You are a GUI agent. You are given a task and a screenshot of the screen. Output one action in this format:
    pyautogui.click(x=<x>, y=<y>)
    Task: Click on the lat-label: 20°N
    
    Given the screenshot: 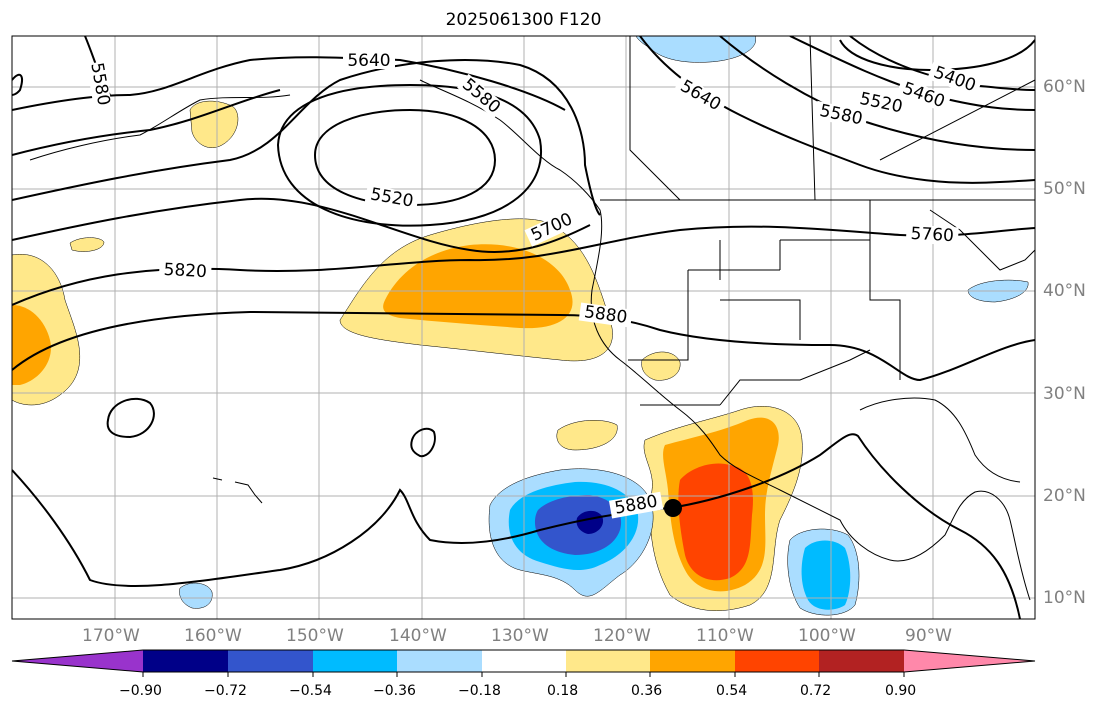 What is the action you would take?
    pyautogui.click(x=1064, y=496)
    